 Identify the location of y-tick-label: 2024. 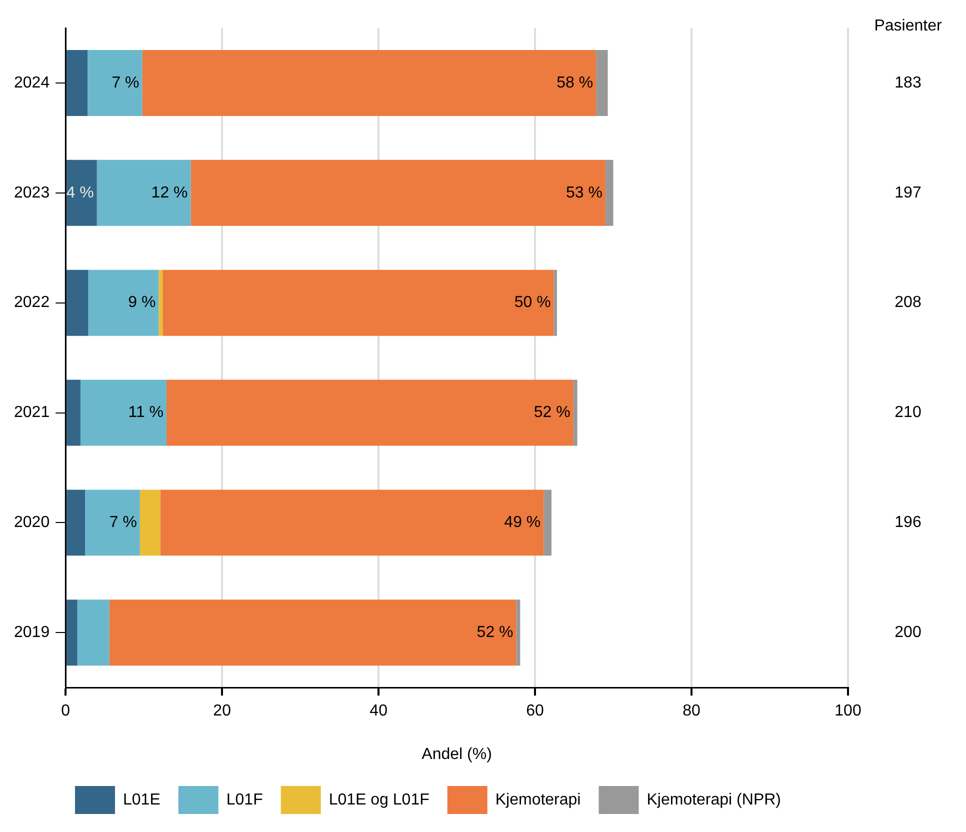
(32, 83).